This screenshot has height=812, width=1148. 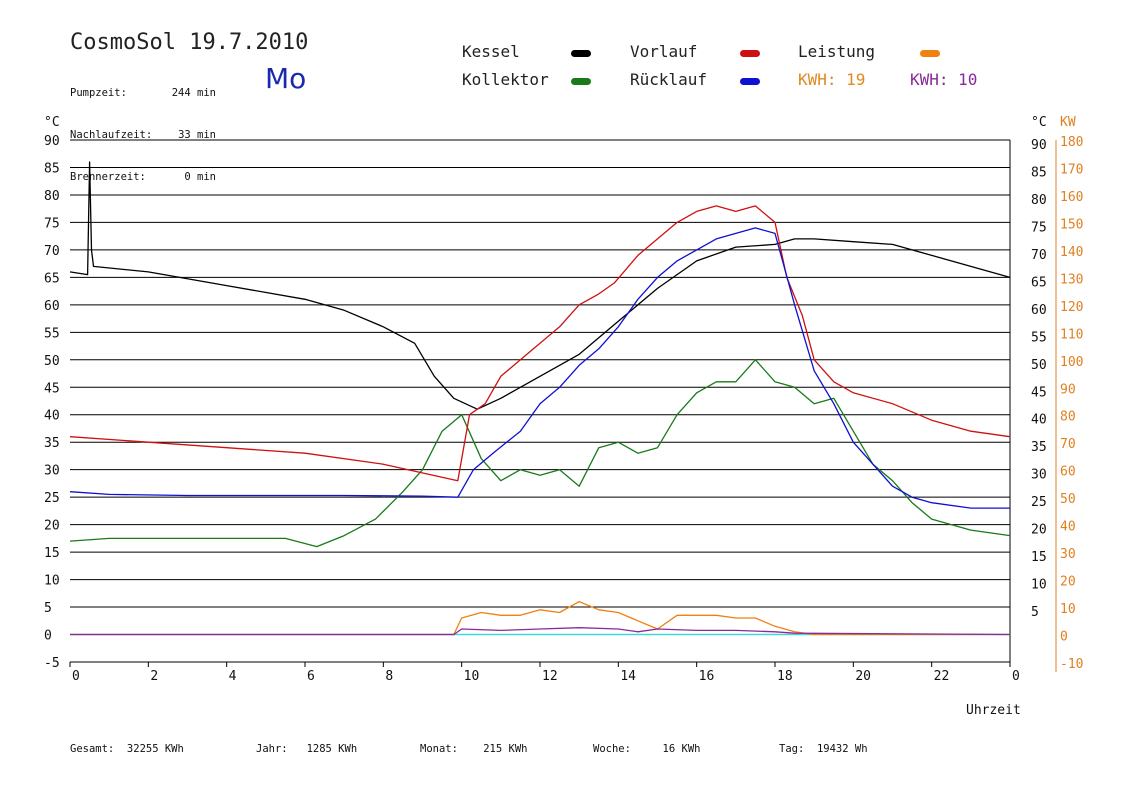 What do you see at coordinates (1071, 279) in the screenshot?
I see `y2-tick-label: 130` at bounding box center [1071, 279].